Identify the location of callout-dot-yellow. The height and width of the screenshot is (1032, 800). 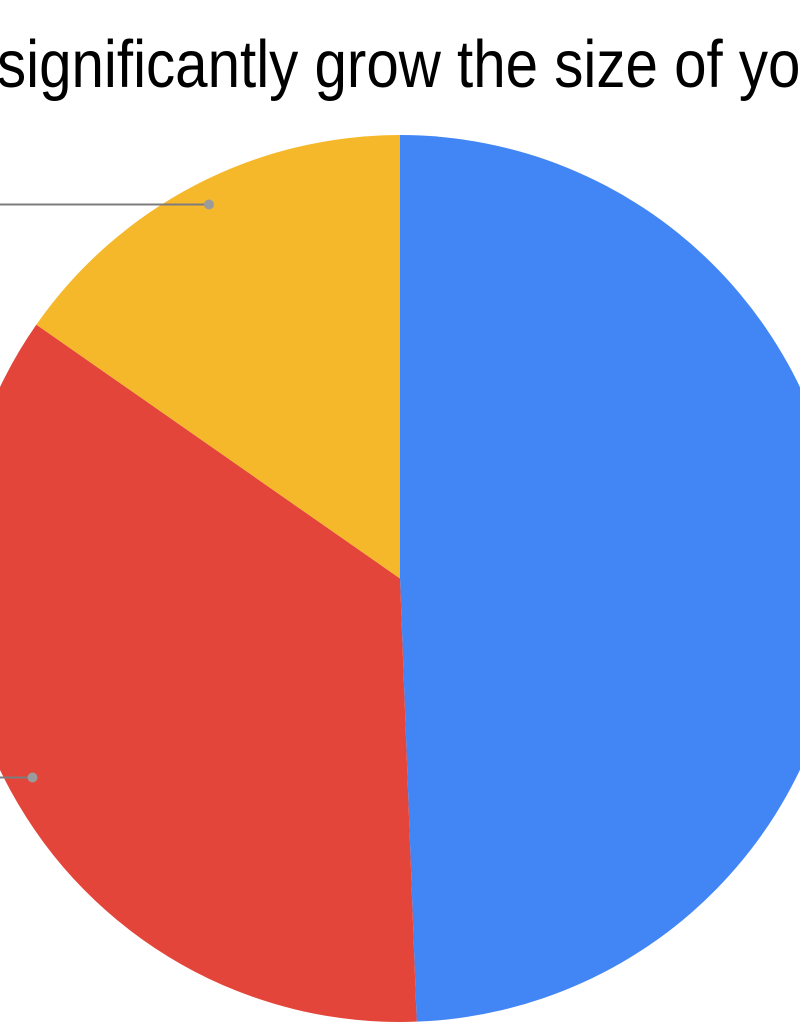
(209, 204).